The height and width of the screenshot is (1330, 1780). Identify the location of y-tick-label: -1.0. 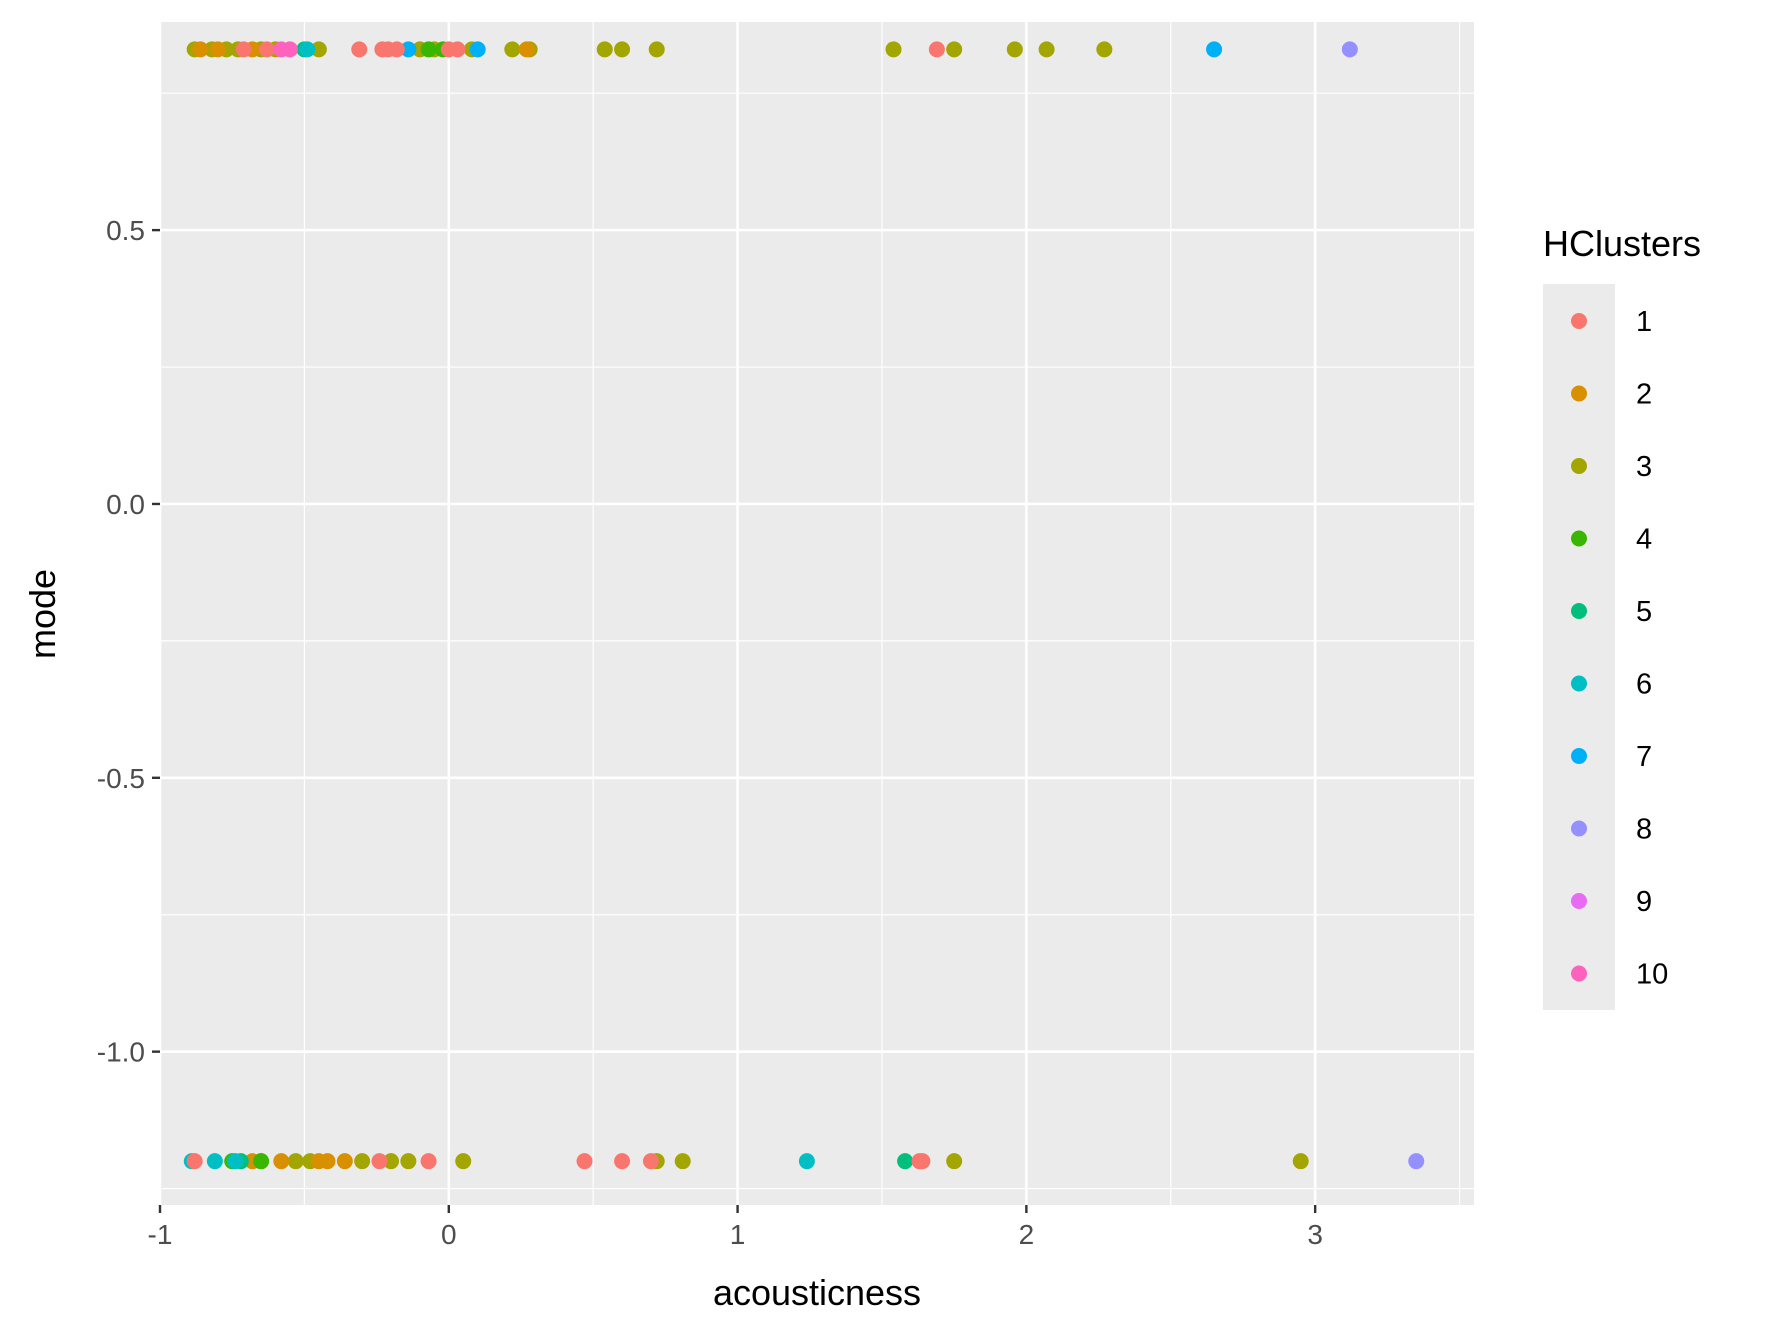
(121, 1052).